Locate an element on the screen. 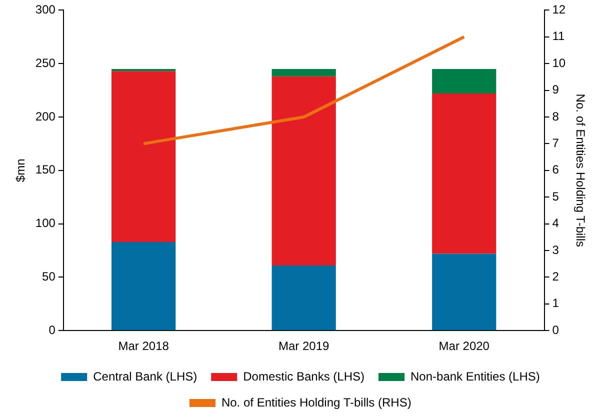 Image resolution: width=601 pixels, height=419 pixels. y2-axis-title: No. of Entities Holding T-bills is located at coordinates (580, 170).